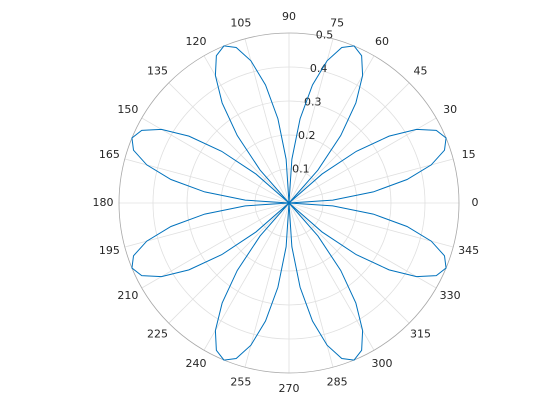 Image resolution: width=560 pixels, height=420 pixels. I want to click on theta-tick-label: 15, so click(469, 154).